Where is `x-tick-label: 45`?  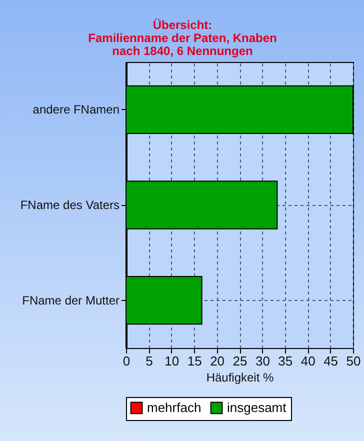
x-tick-label: 45 is located at coordinates (331, 361).